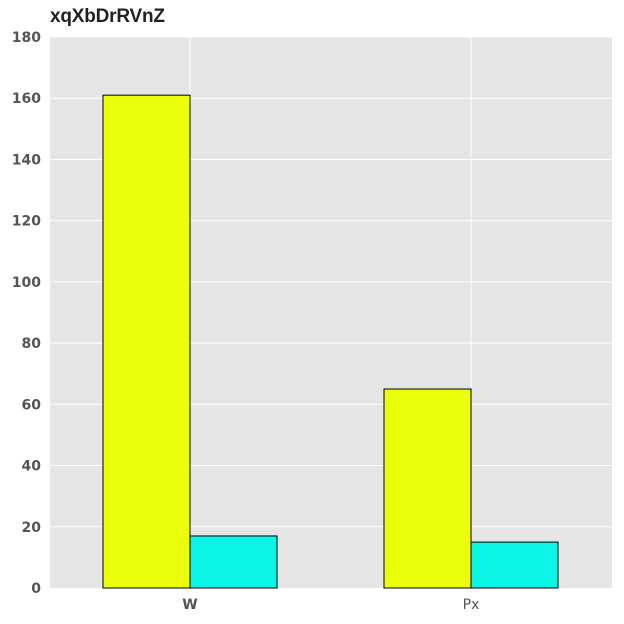 The height and width of the screenshot is (624, 624). I want to click on y-tick-label: 160, so click(26, 99).